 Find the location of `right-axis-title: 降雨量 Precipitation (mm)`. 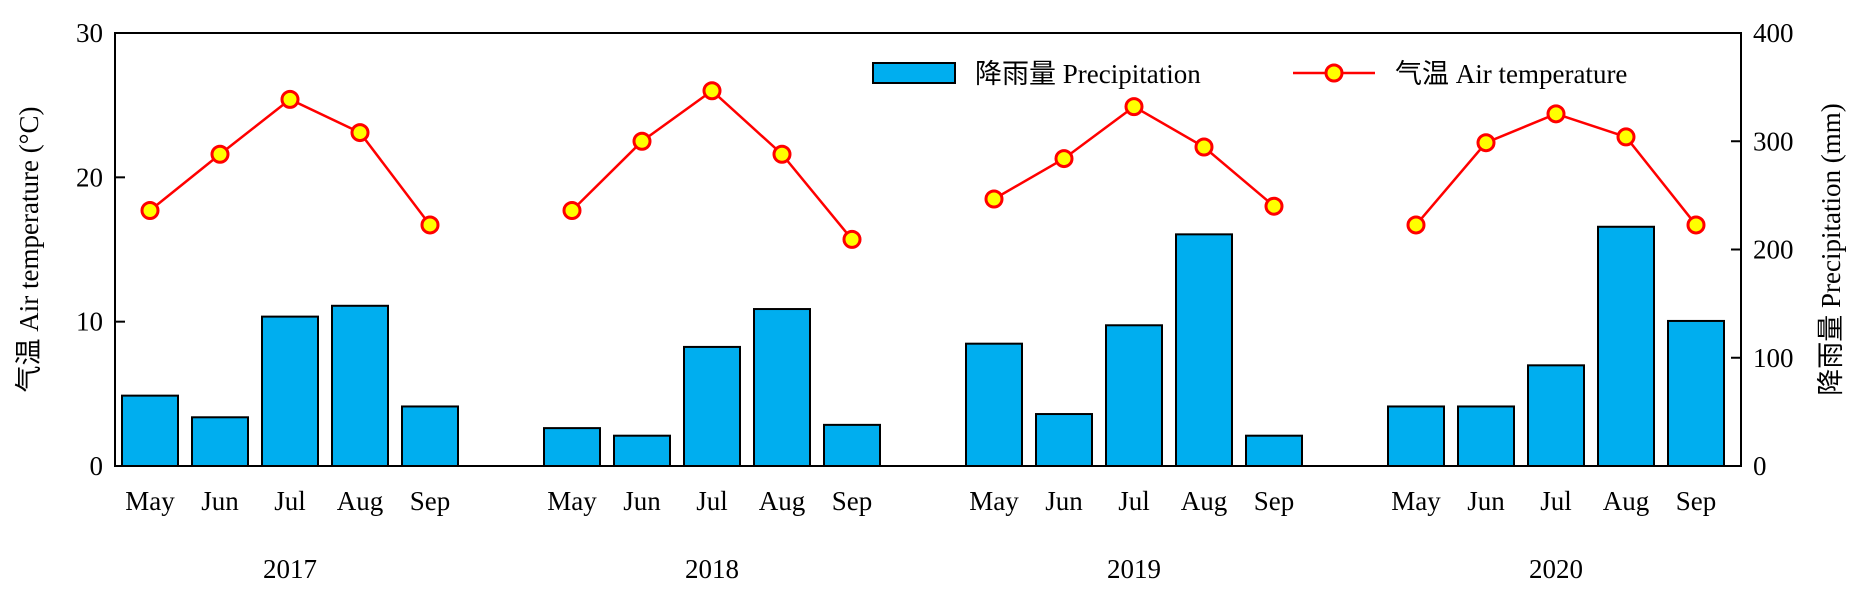

right-axis-title: 降雨量 Precipitation (mm) is located at coordinates (1831, 249).